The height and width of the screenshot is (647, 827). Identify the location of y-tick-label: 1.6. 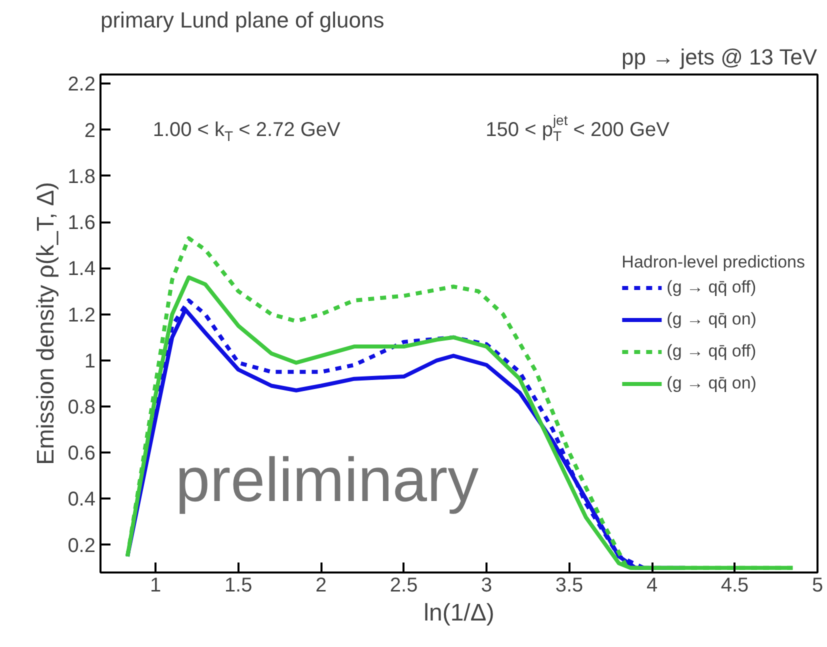
(82, 223).